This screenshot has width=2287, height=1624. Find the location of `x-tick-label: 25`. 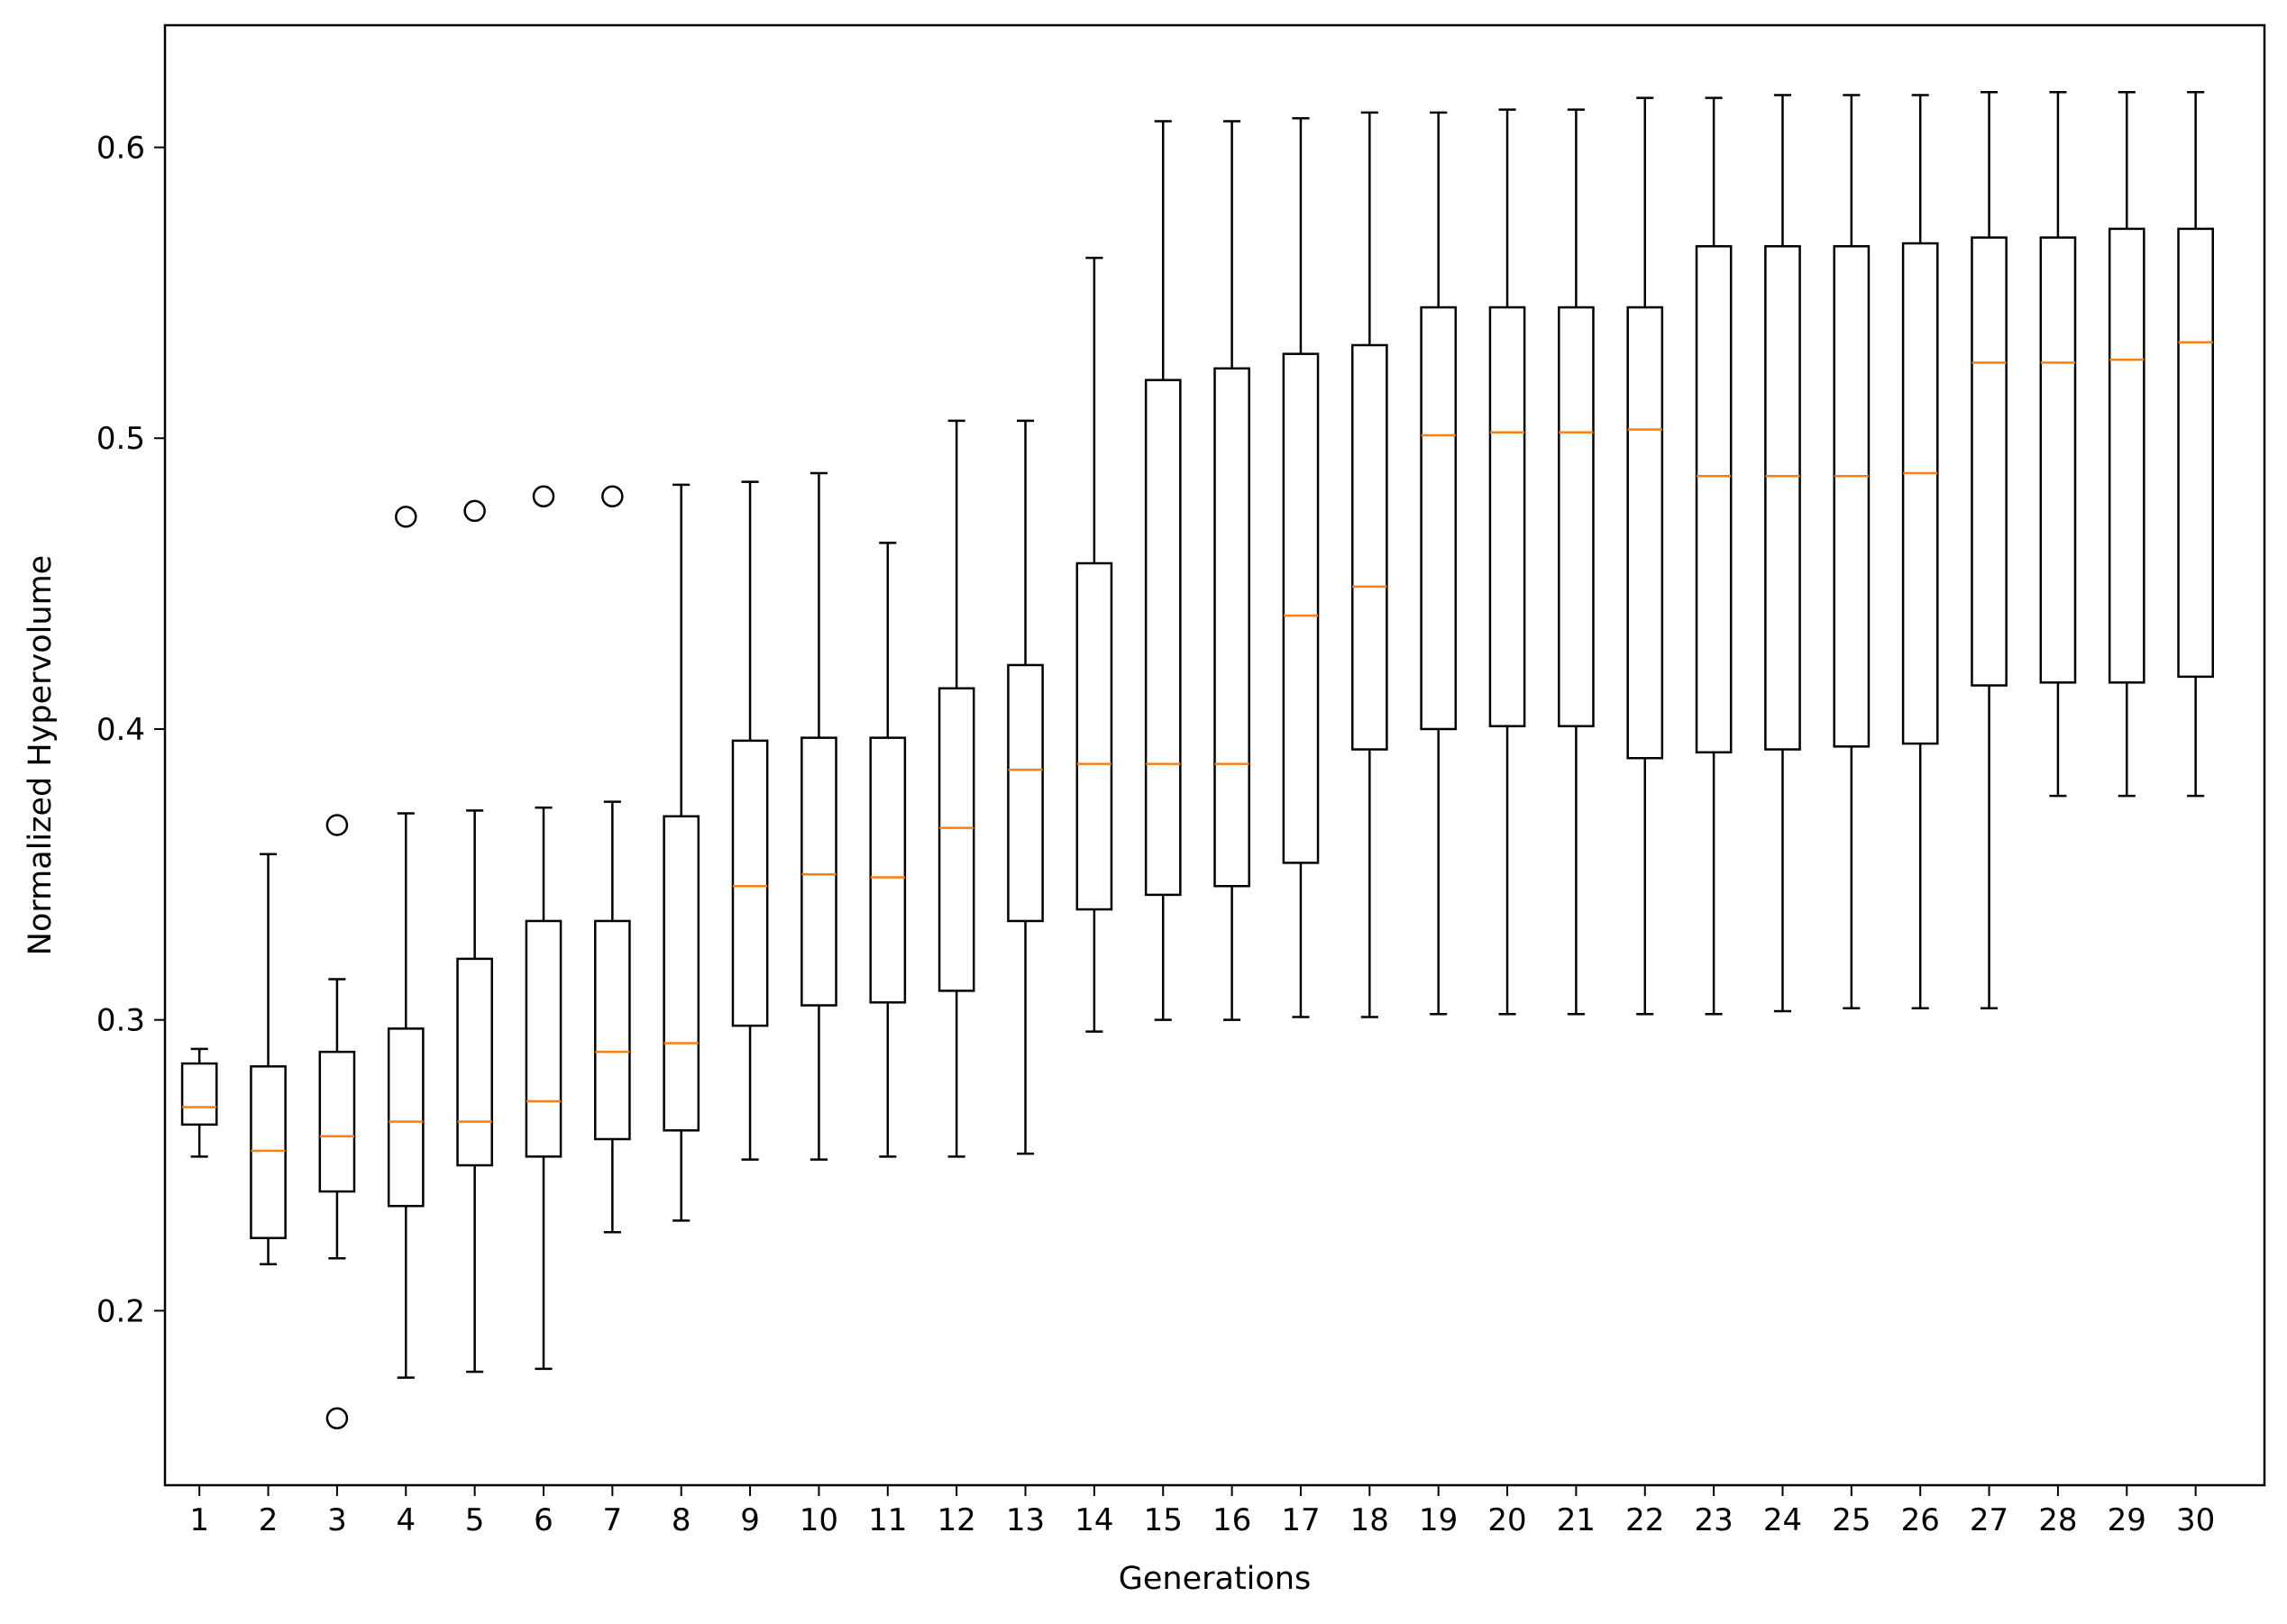

x-tick-label: 25 is located at coordinates (1851, 1520).